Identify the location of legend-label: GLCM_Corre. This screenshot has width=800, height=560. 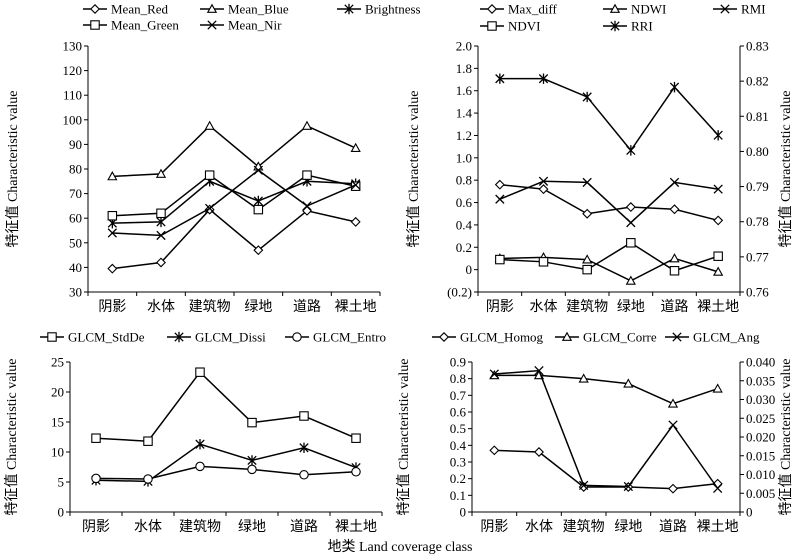
(620, 337).